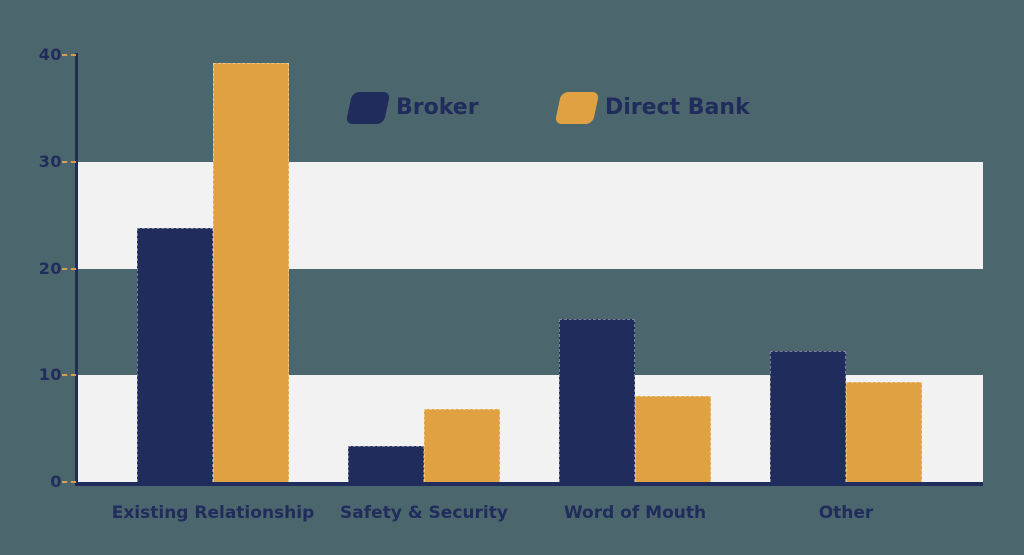 The height and width of the screenshot is (555, 1024). What do you see at coordinates (251, 272) in the screenshot?
I see `bar-direct-bank-existing-relationship` at bounding box center [251, 272].